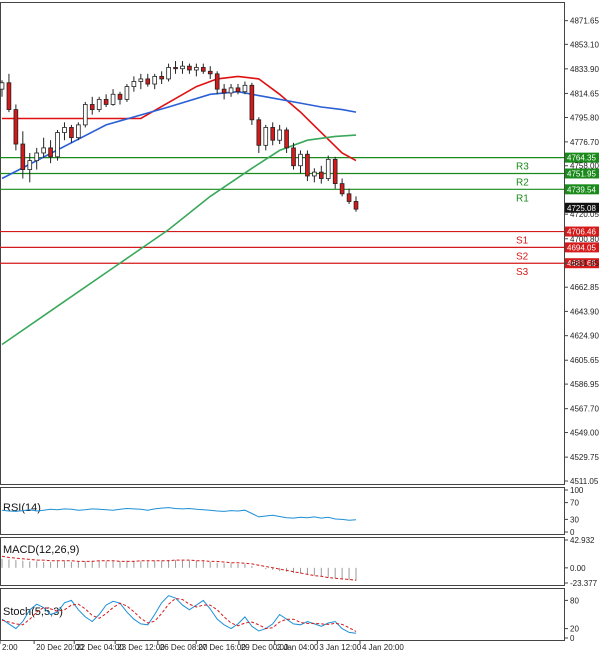  I want to click on price-tick-label: 4643.90, so click(584, 311).